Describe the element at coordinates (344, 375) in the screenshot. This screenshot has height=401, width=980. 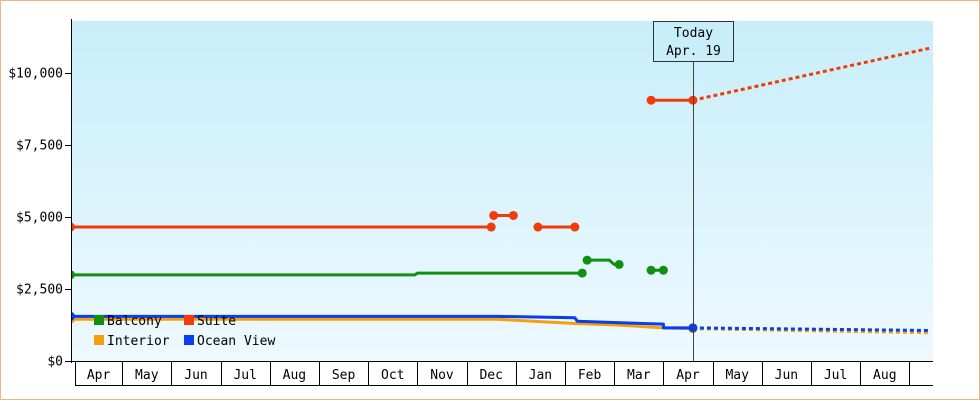
I see `x-tick-label: Sep` at that location.